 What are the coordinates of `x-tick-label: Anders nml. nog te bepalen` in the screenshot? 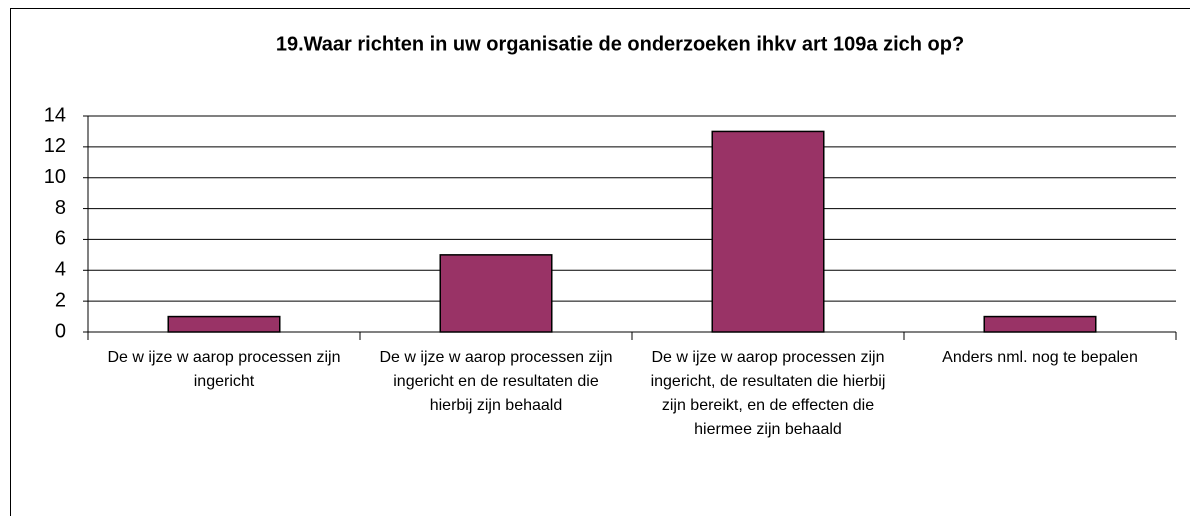 It's located at (1040, 357).